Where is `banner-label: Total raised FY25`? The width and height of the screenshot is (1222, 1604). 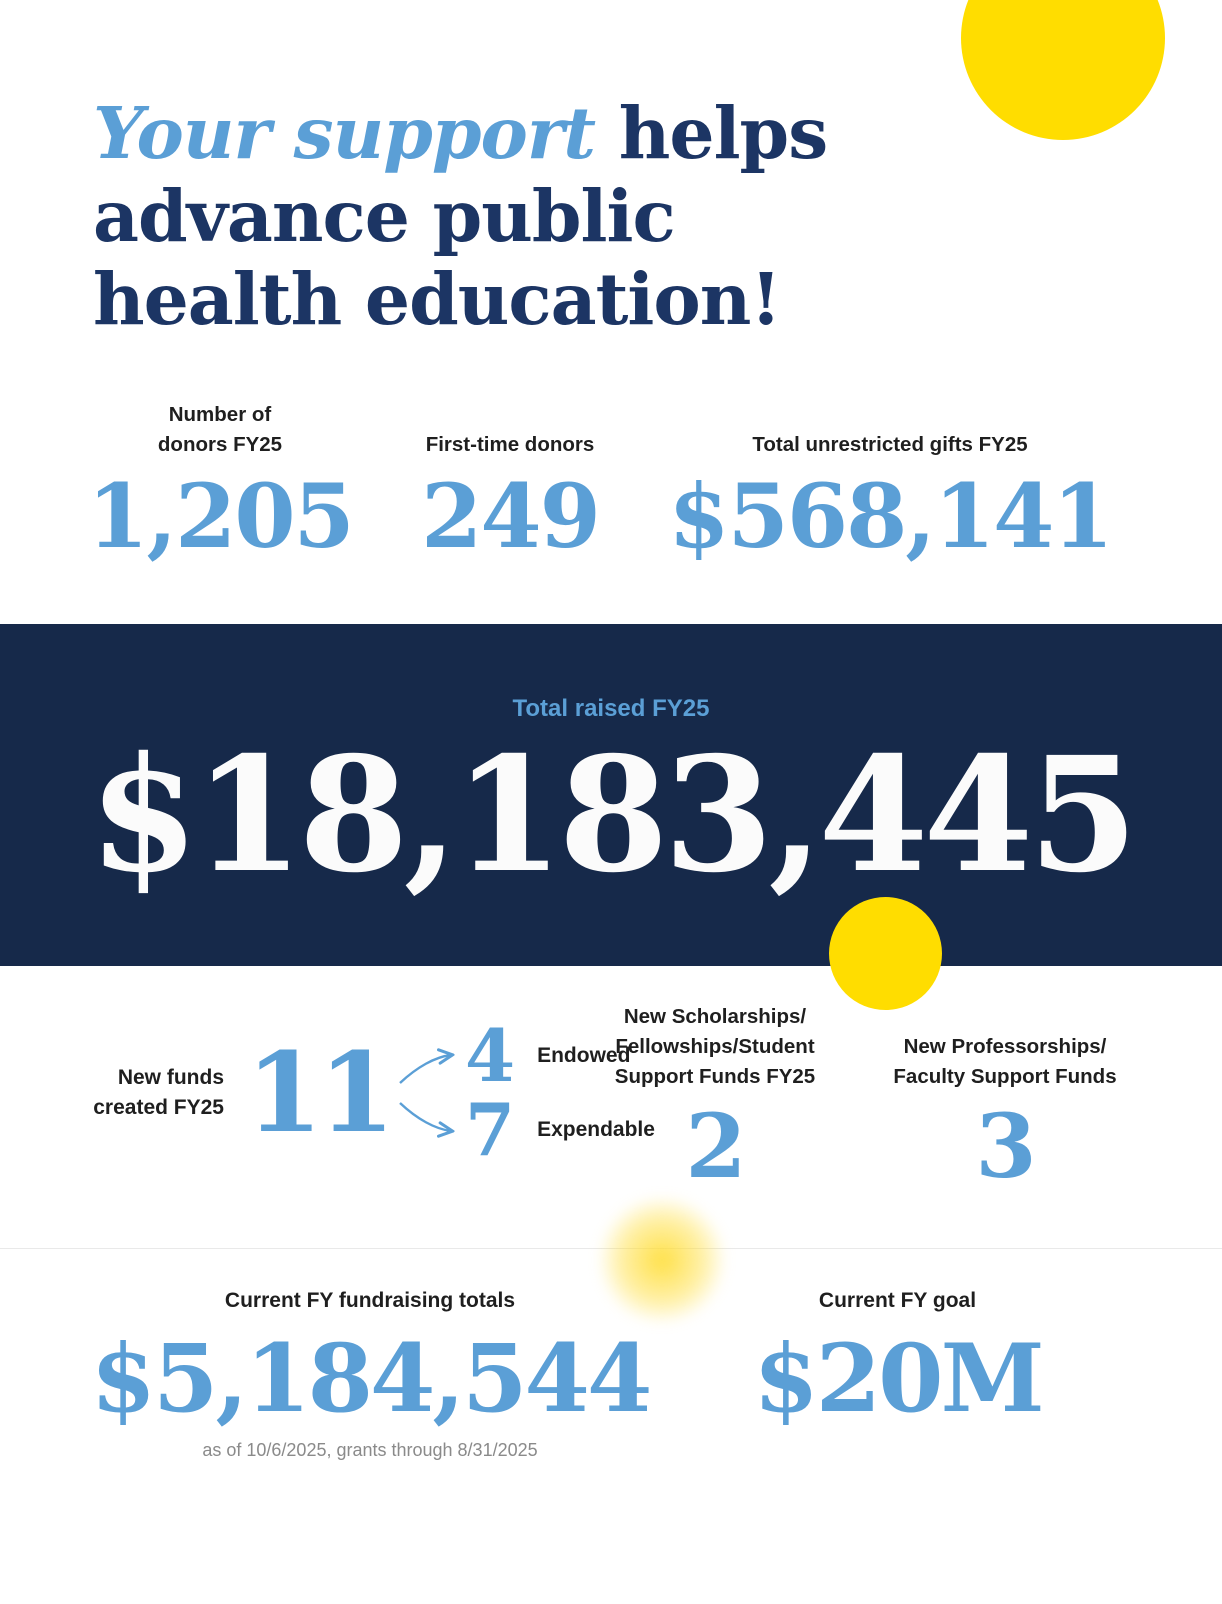
banner-label: Total raised FY25 is located at coordinates (611, 708).